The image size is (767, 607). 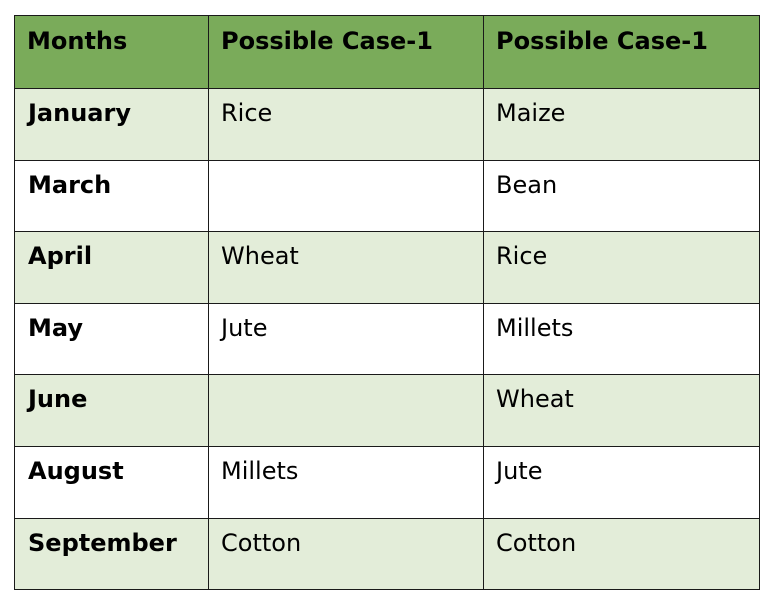 I want to click on header-possible-case-1: Possible Case-1, so click(x=346, y=52).